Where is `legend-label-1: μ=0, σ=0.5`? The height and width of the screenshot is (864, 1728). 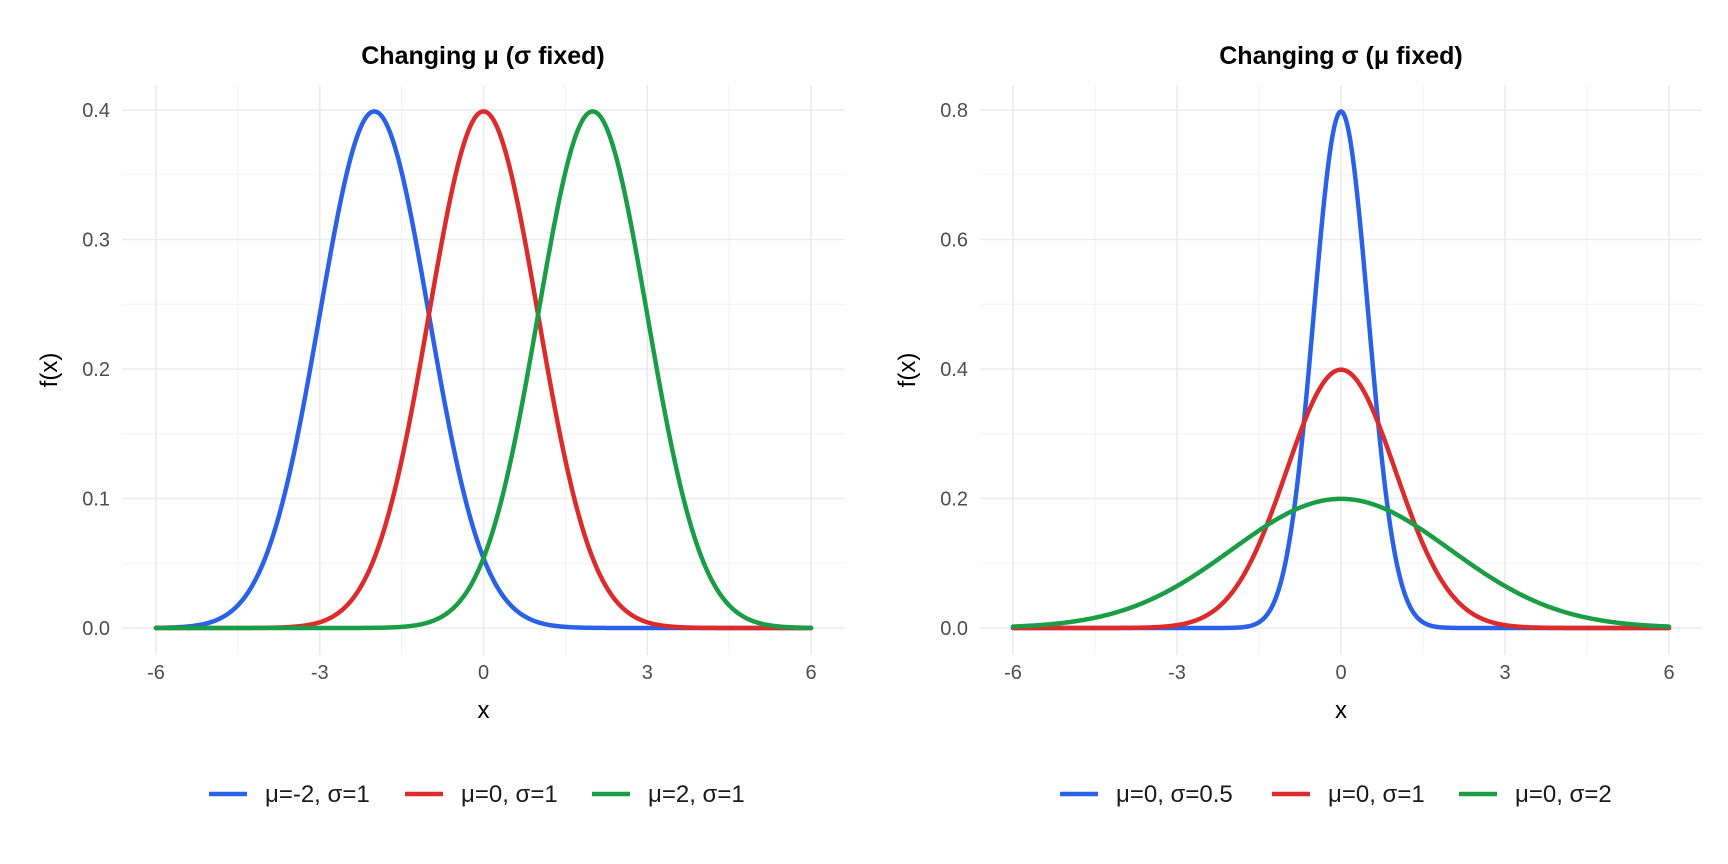
legend-label-1: μ=0, σ=0.5 is located at coordinates (1174, 794).